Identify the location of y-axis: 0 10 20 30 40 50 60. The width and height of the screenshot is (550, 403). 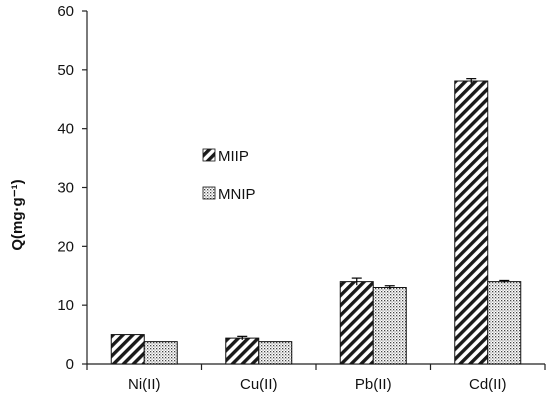
(72, 188).